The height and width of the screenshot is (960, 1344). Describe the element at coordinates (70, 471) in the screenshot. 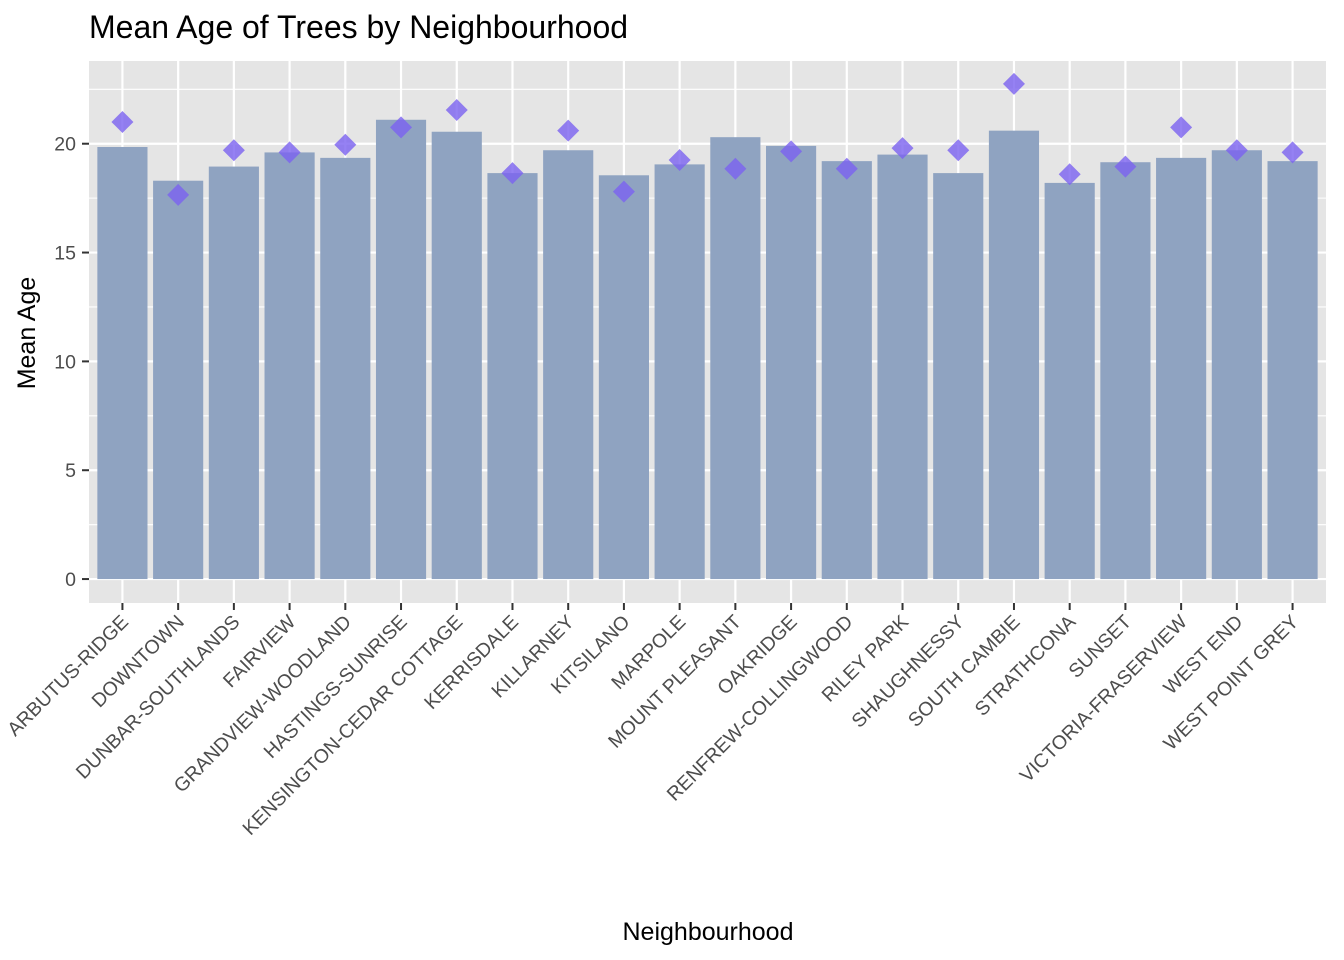

I see `y-tick-label: 5` at that location.